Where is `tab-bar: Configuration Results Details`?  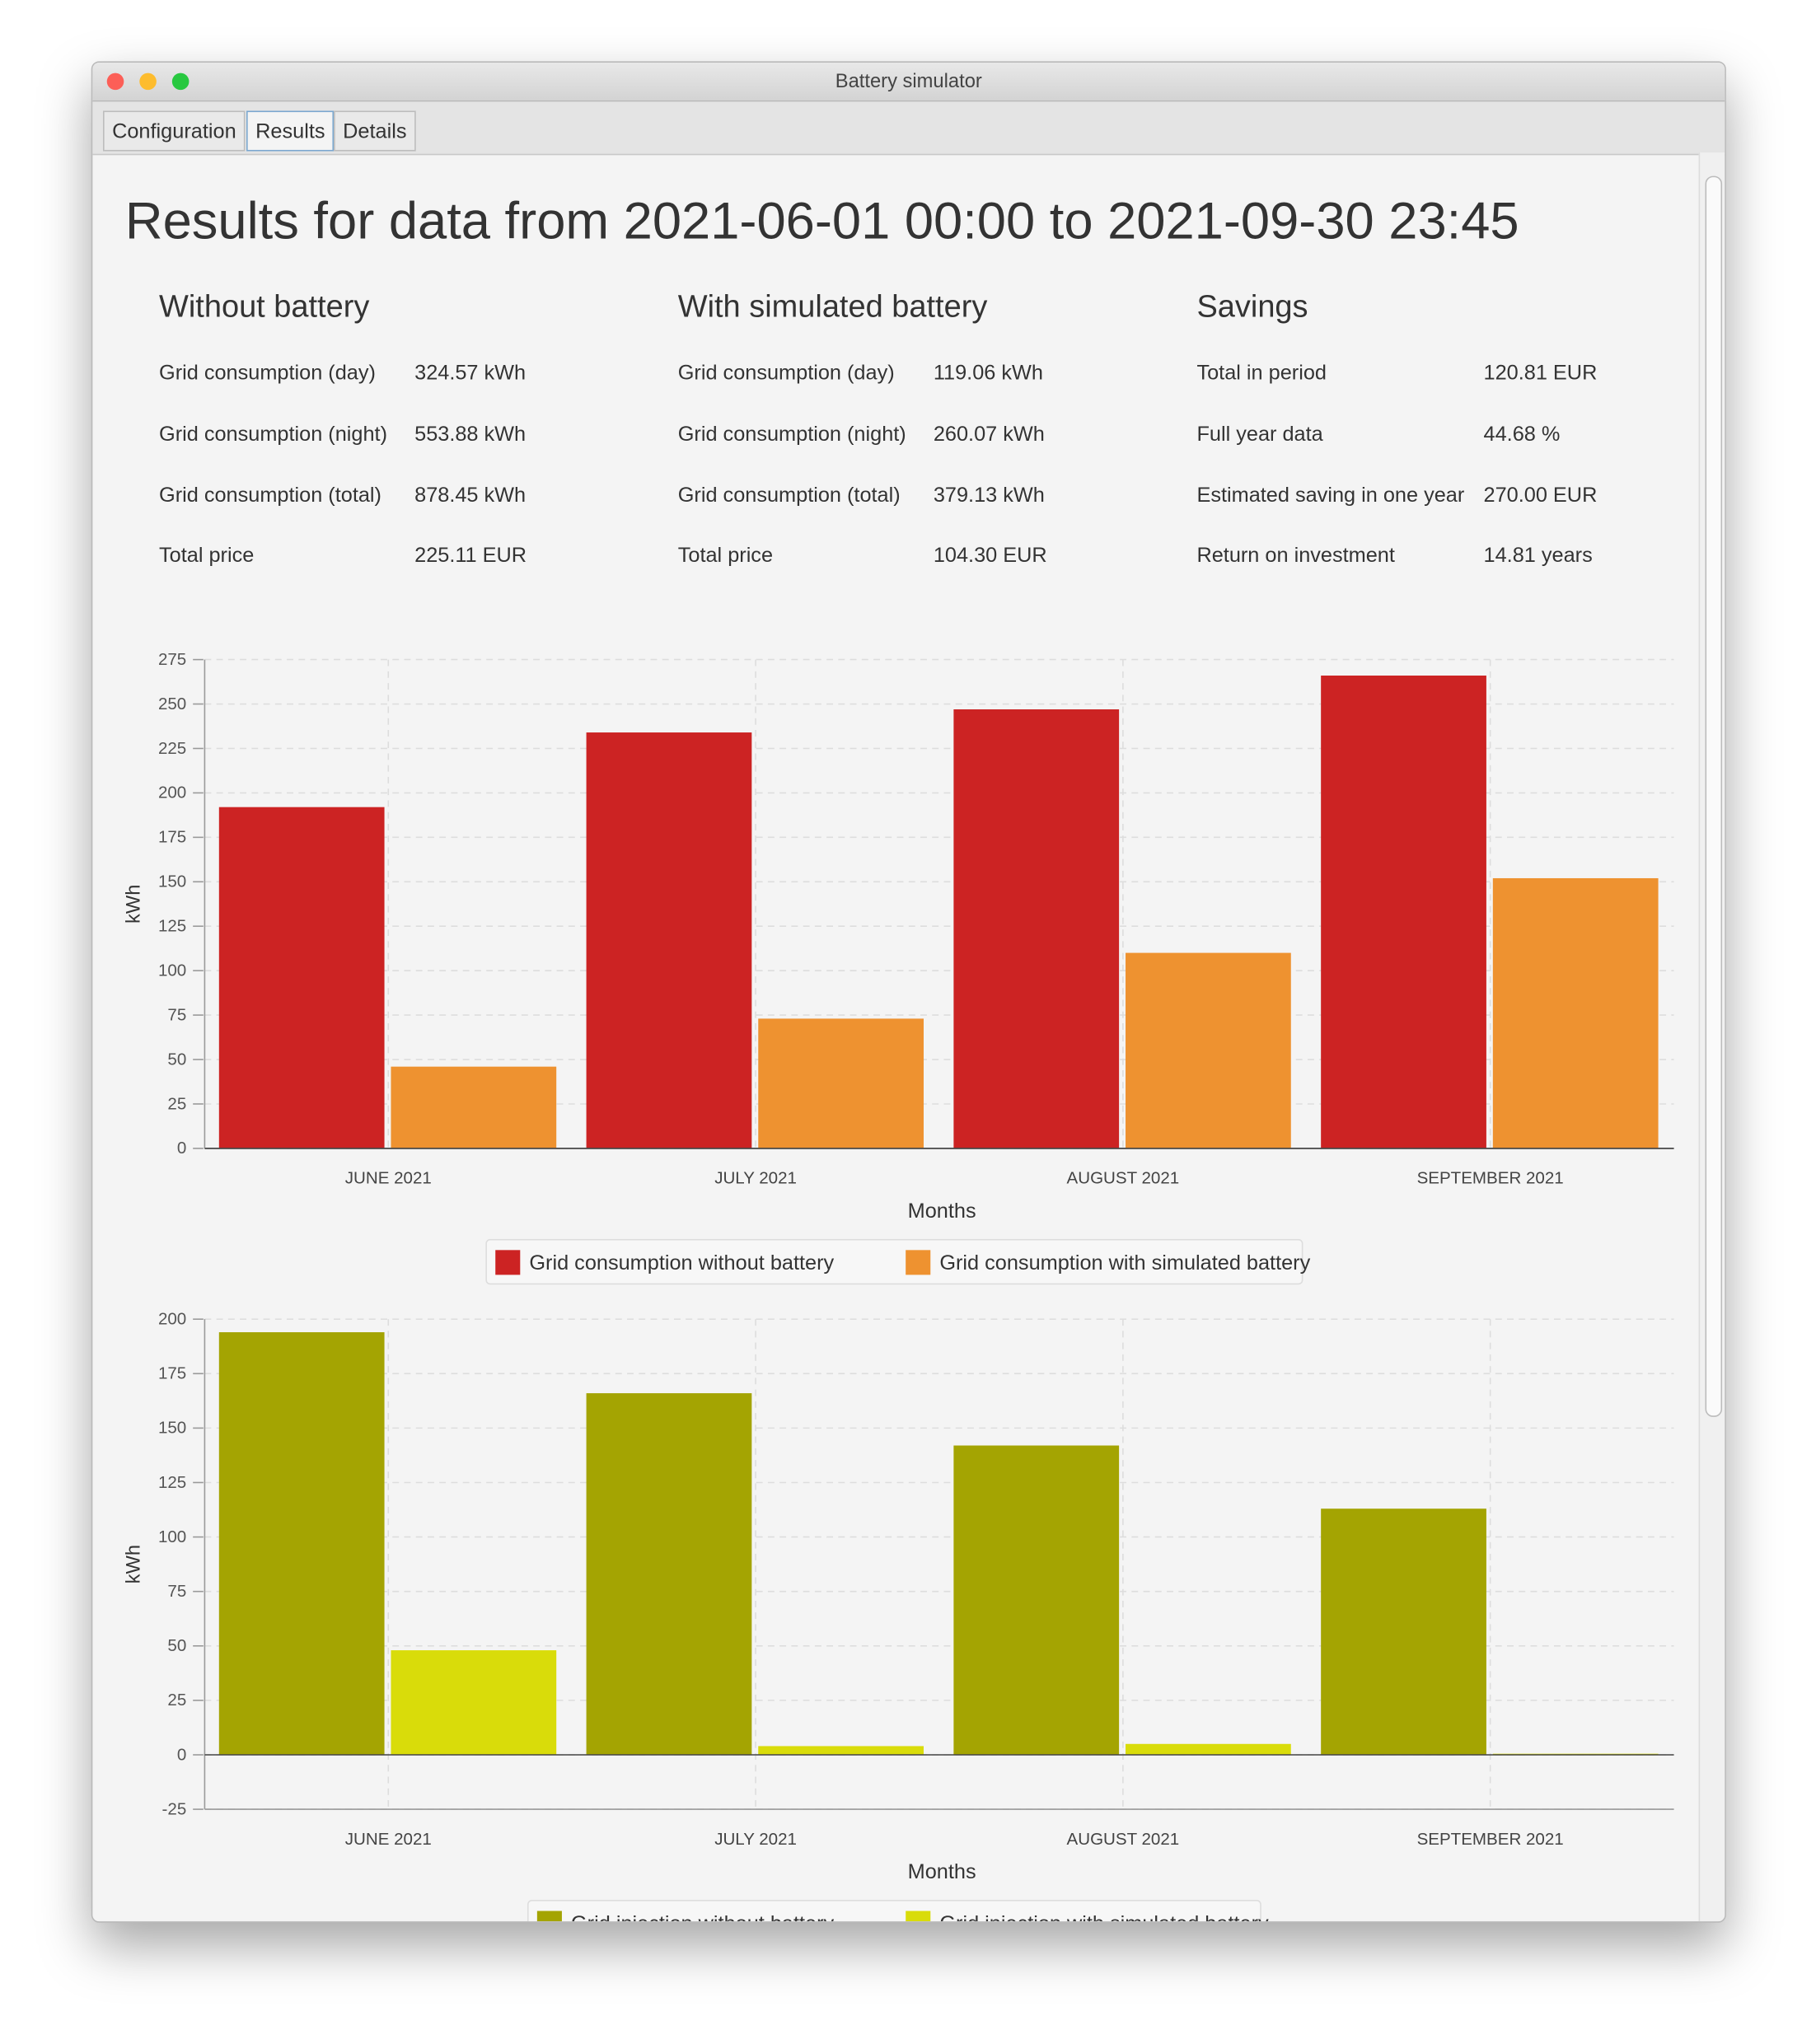 tab-bar: Configuration Results Details is located at coordinates (908, 128).